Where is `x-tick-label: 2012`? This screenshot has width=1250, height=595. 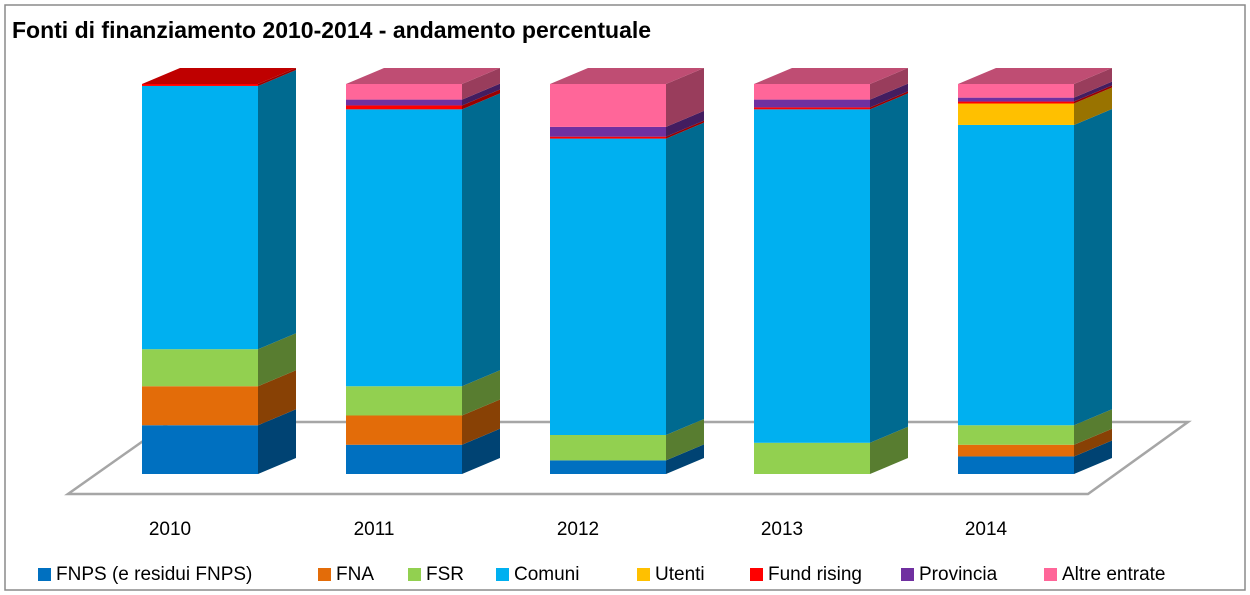
x-tick-label: 2012 is located at coordinates (578, 529).